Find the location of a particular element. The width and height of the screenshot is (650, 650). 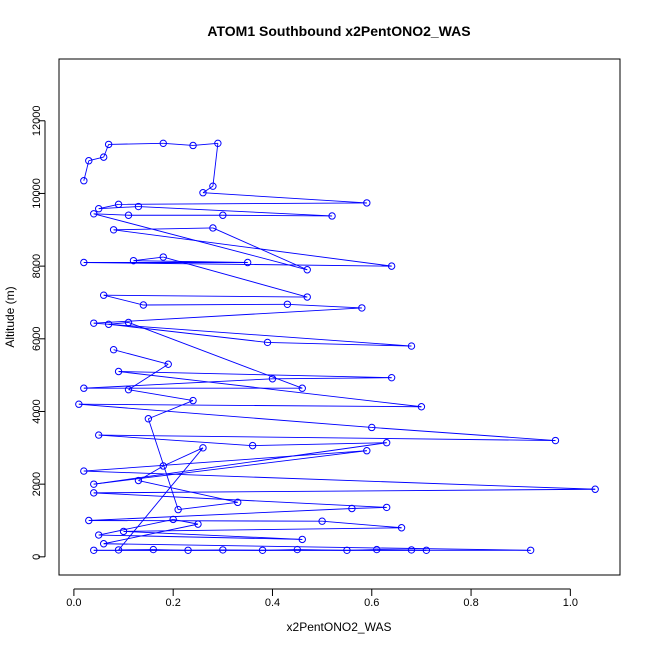

x-axis: 0.0 0.2 0.4 0.6 0.8 1.0 is located at coordinates (322, 598).